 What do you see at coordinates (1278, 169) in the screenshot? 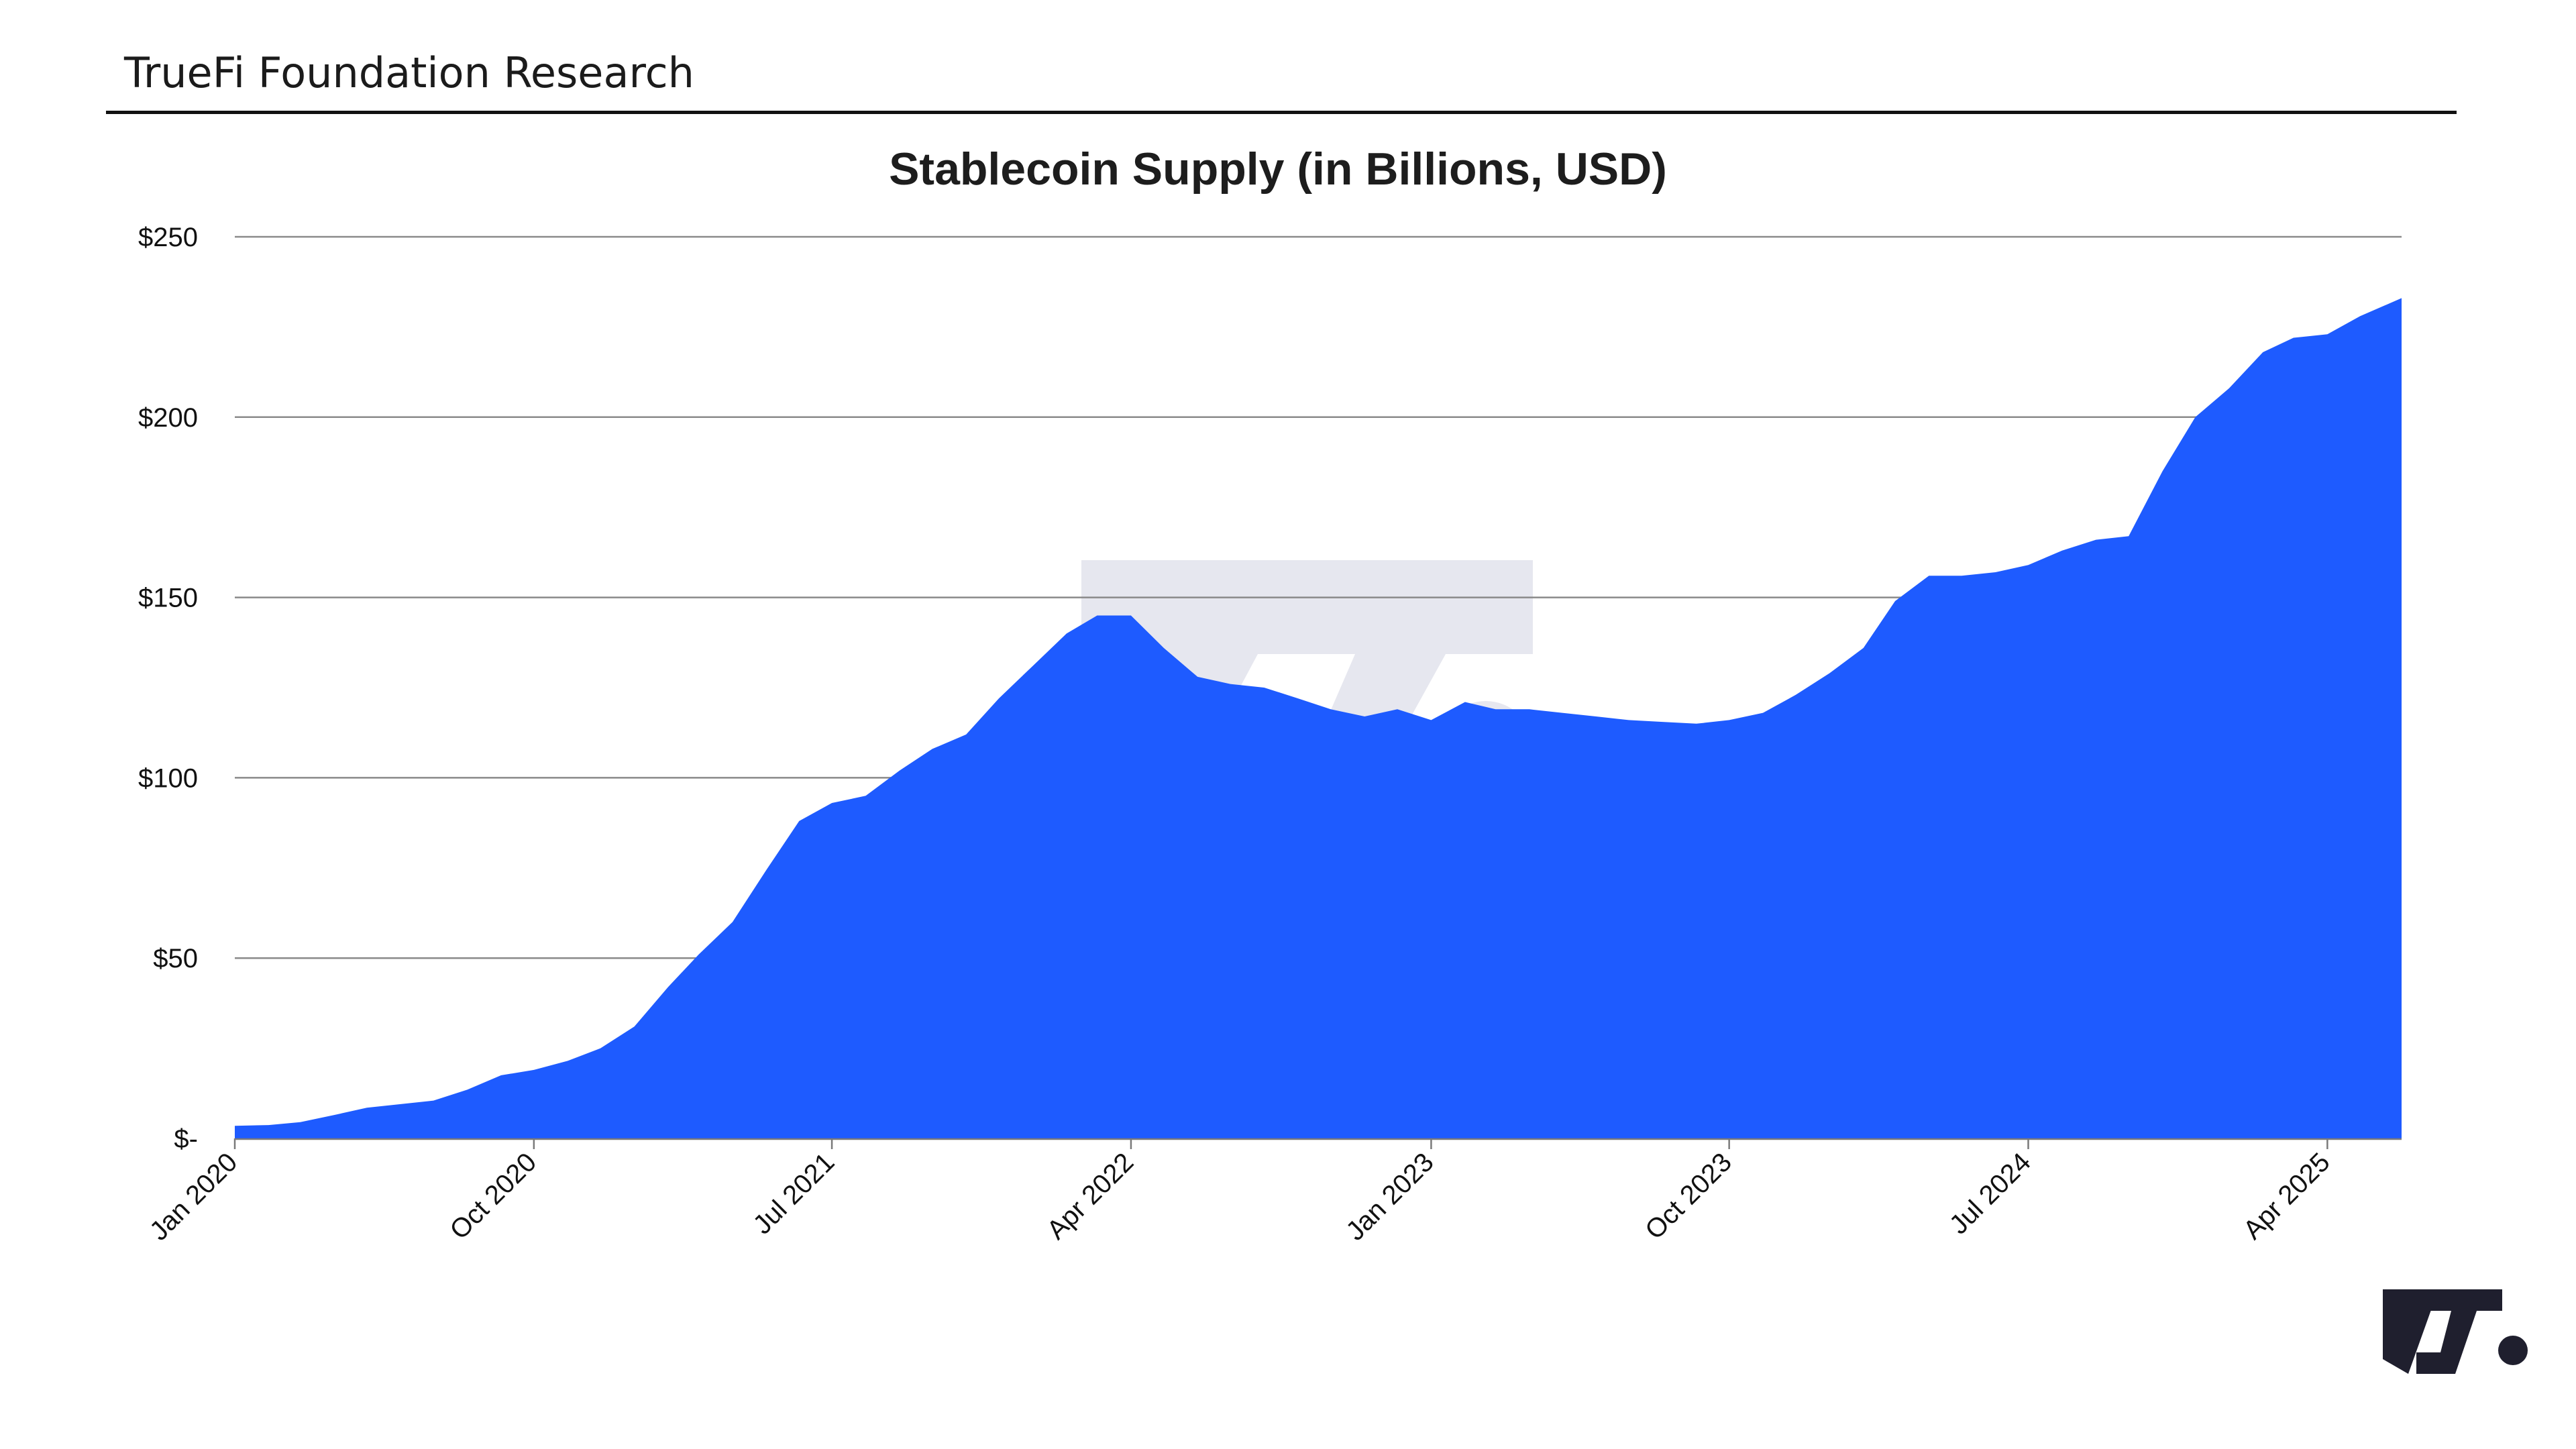
I see `chart-title: Stablecoin Supply (in Billions, USD)` at bounding box center [1278, 169].